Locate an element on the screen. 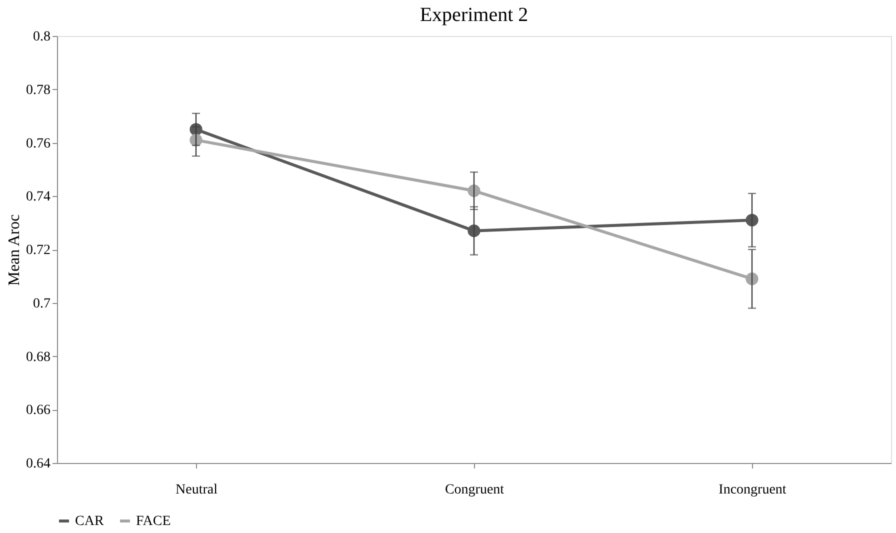 This screenshot has height=533, width=896. y-tick-label: 0.74 is located at coordinates (38, 197).